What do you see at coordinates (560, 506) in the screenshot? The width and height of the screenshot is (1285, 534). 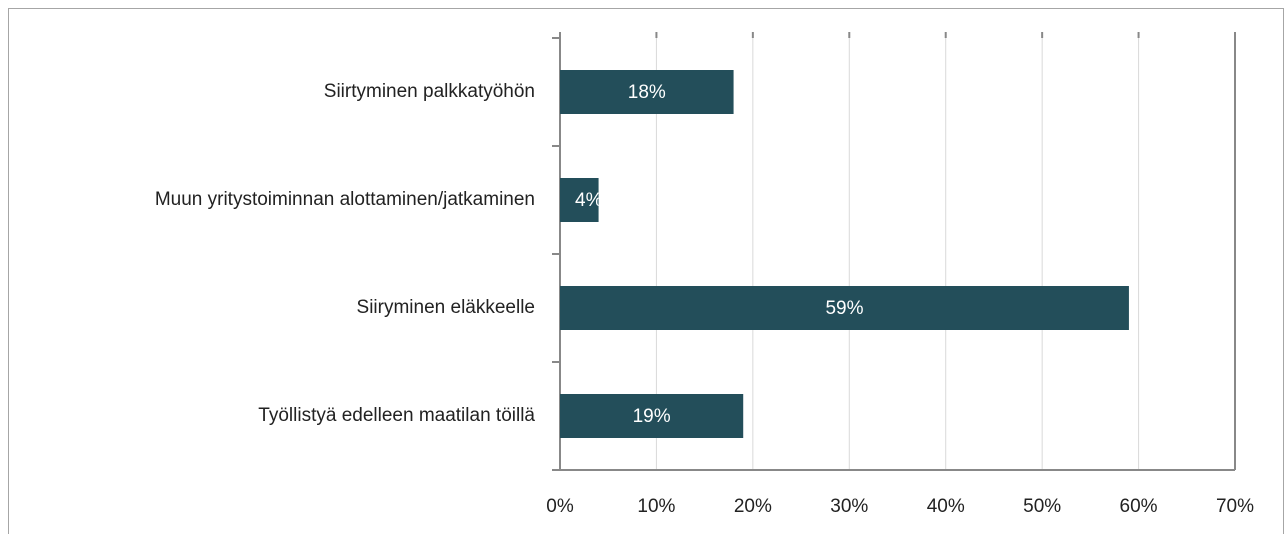 I see `x-tick-label: 0%` at bounding box center [560, 506].